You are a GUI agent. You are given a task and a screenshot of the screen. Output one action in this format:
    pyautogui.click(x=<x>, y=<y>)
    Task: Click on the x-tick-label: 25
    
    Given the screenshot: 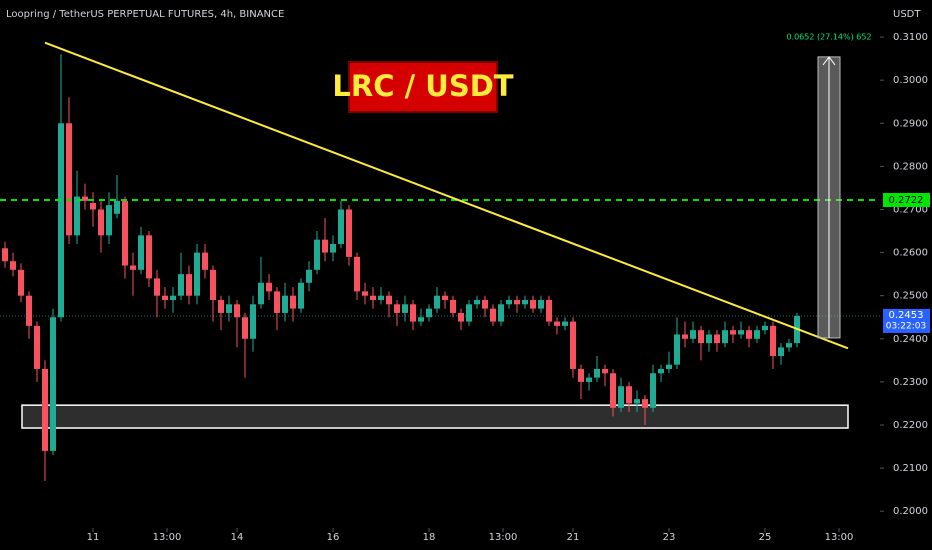 What is the action you would take?
    pyautogui.click(x=765, y=537)
    